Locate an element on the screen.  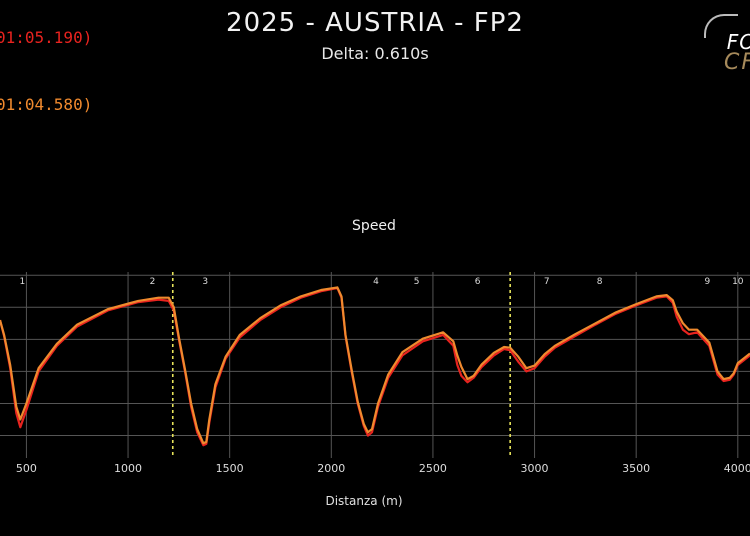
corner-label: 2 is located at coordinates (153, 282).